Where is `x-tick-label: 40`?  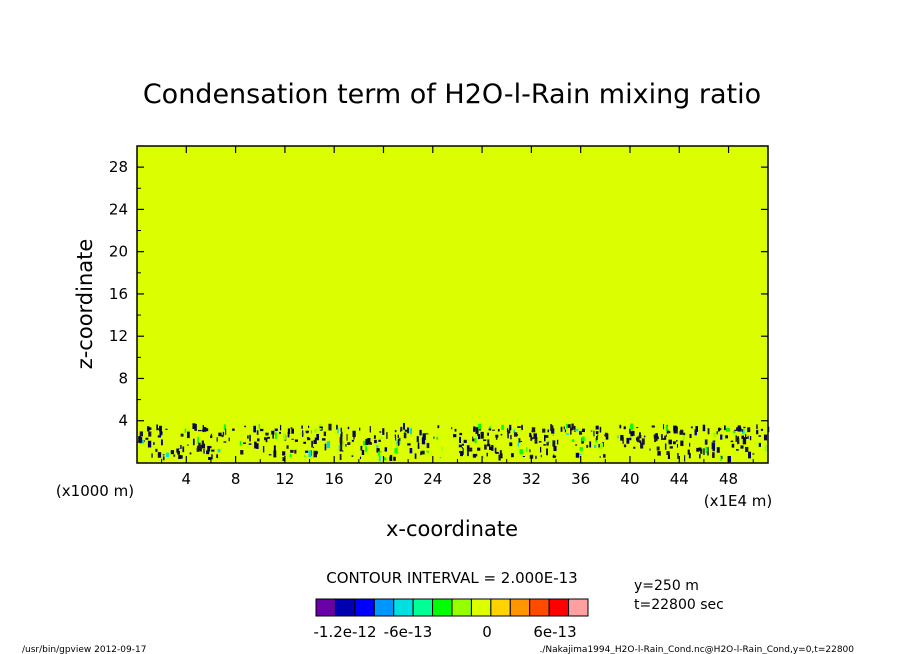 x-tick-label: 40 is located at coordinates (629, 479).